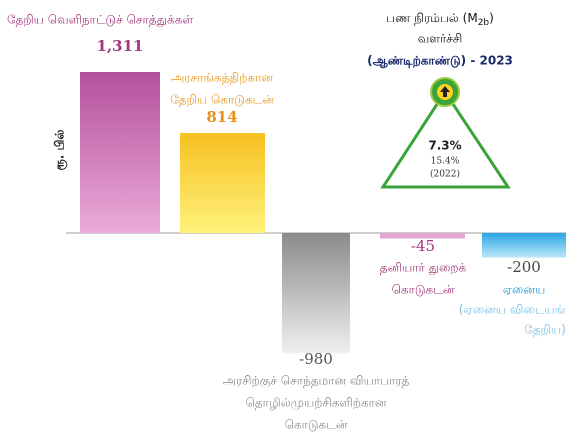  Describe the element at coordinates (440, 61) in the screenshot. I see `growth-title: (ஆண்டிற்காண்டு) - 2023` at that location.